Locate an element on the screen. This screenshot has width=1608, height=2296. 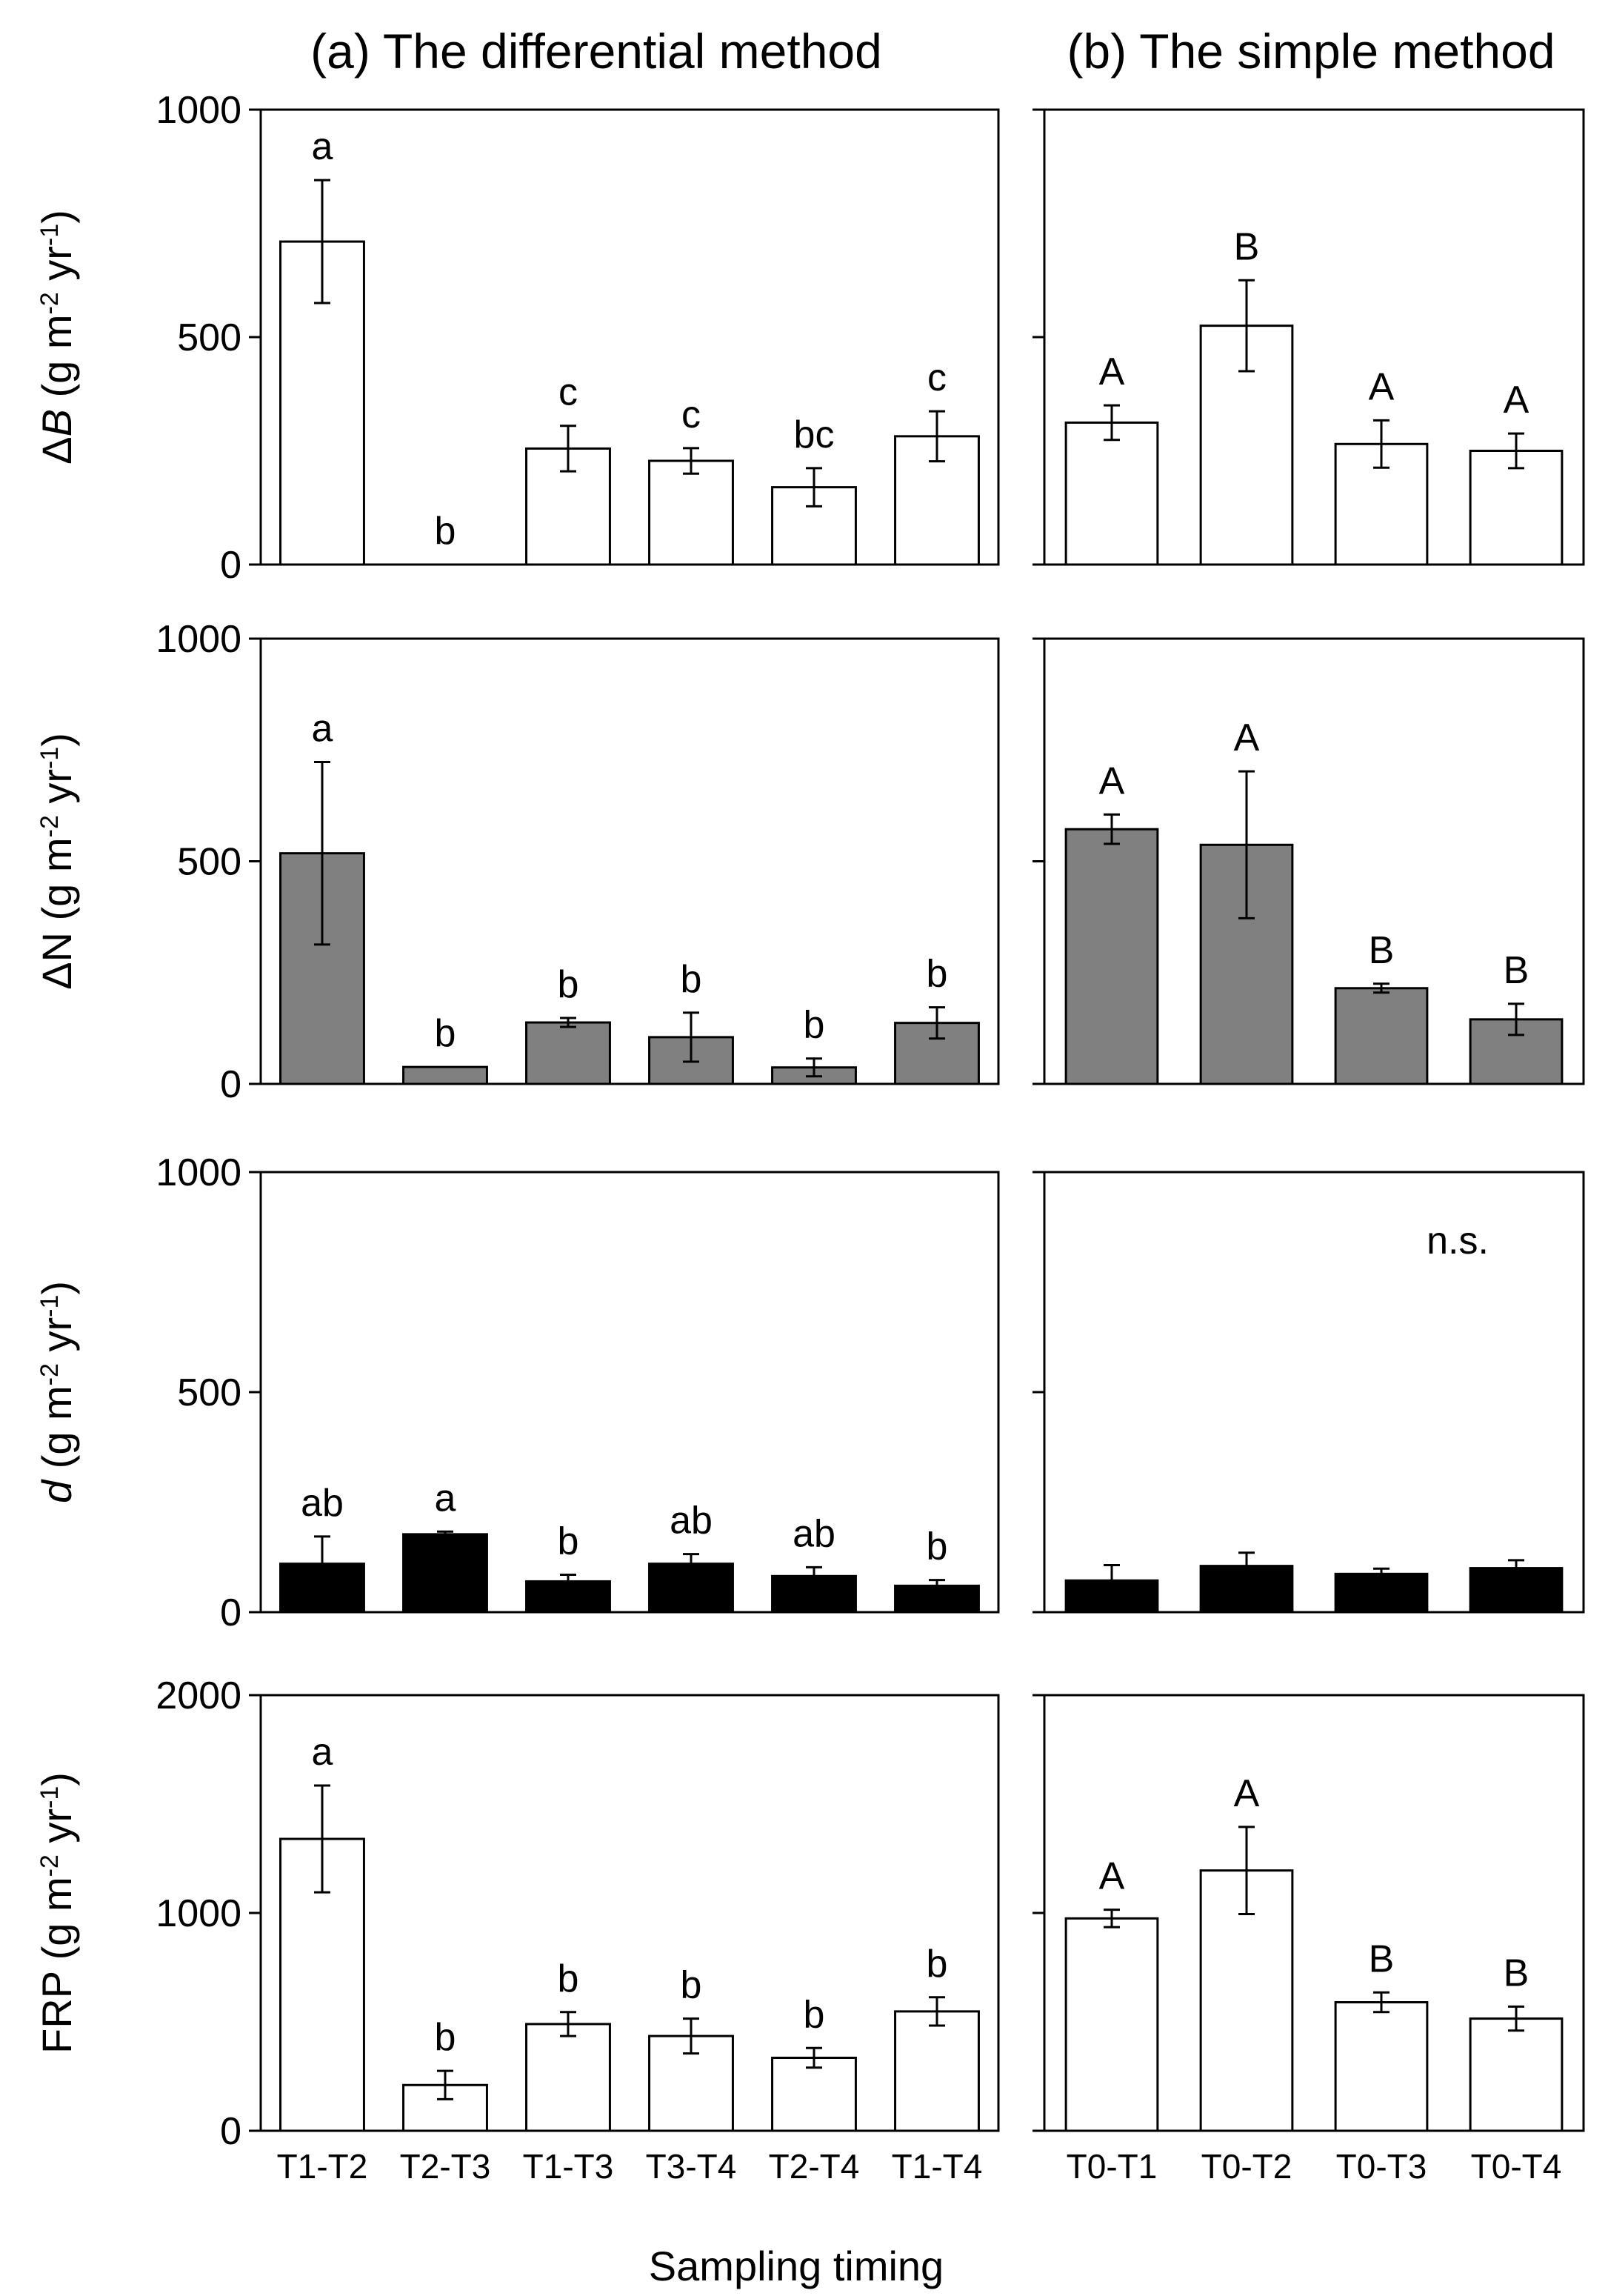
panel-b-title: (b) The simple method is located at coordinates (1311, 52).